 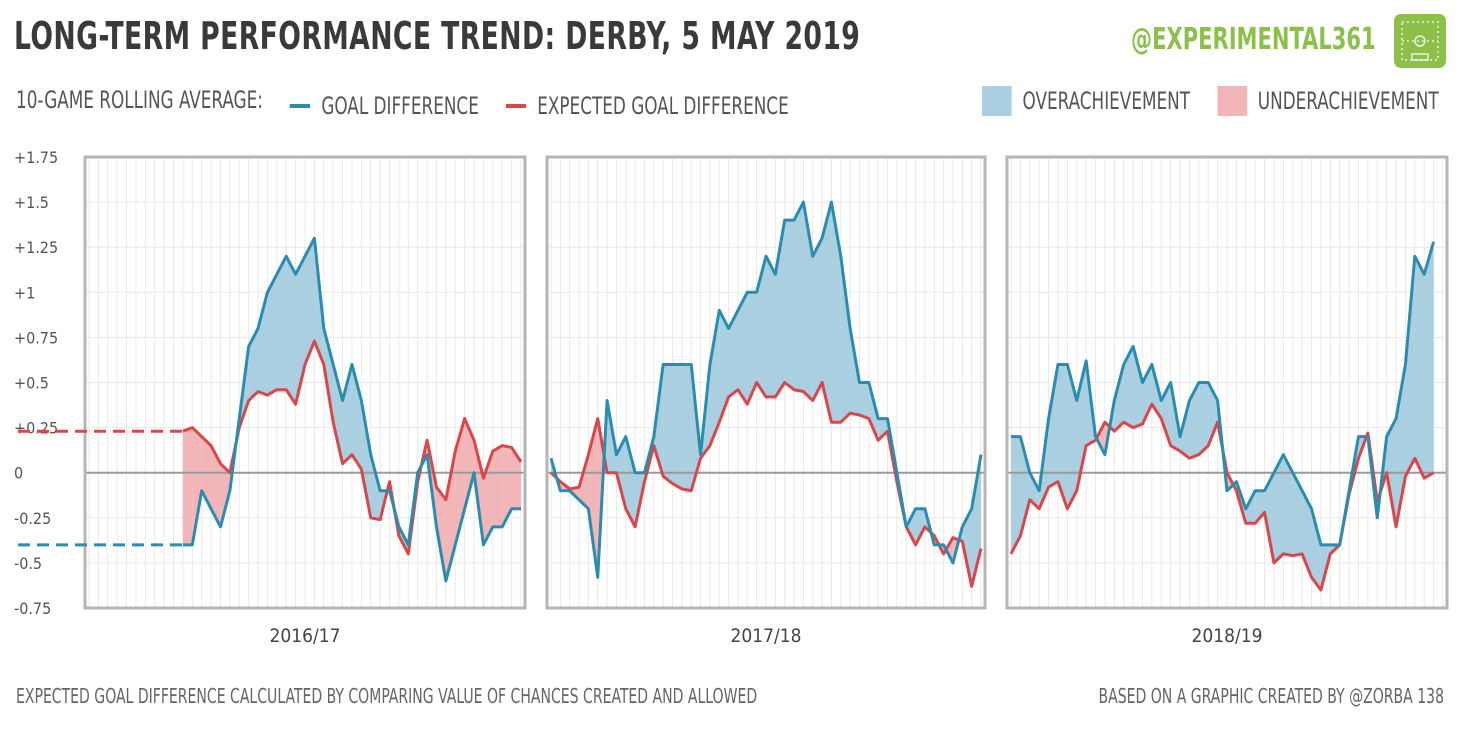 I want to click on legend-expected-goal-difference: EXPECTED GOAL DIFFERENCE, so click(x=647, y=106).